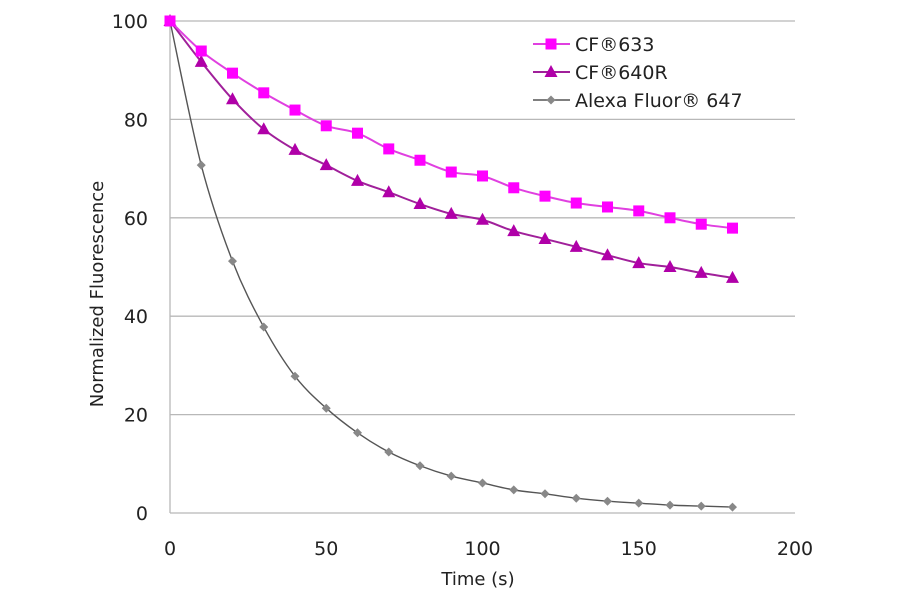  I want to click on x-tick-label: 100, so click(482, 549).